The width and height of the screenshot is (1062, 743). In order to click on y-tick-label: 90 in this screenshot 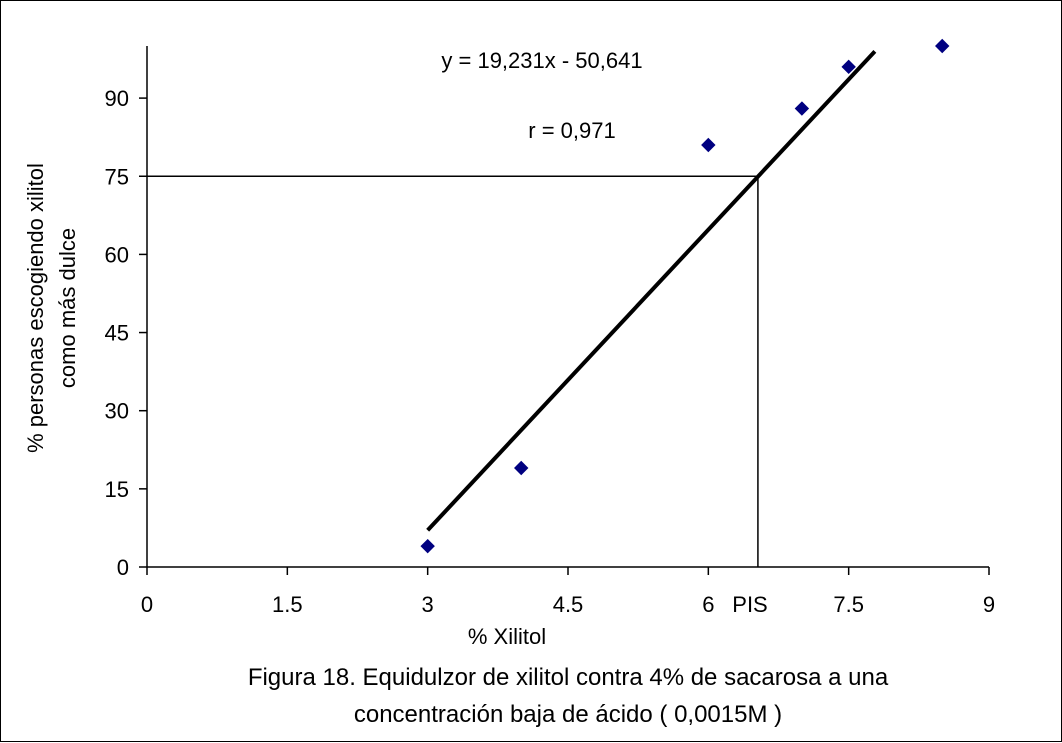, I will do `click(117, 98)`.